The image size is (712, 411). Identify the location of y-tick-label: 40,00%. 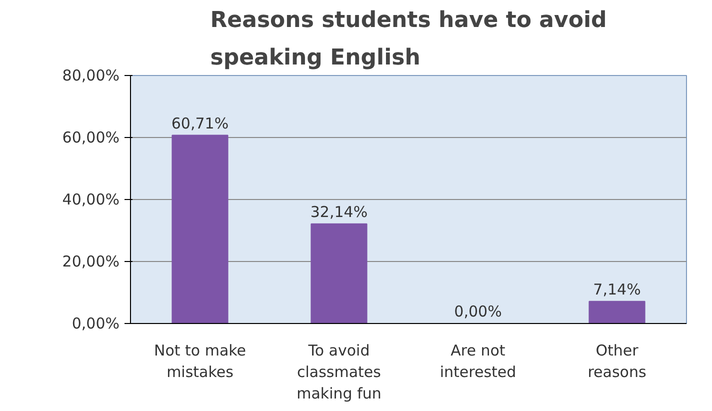
(91, 199).